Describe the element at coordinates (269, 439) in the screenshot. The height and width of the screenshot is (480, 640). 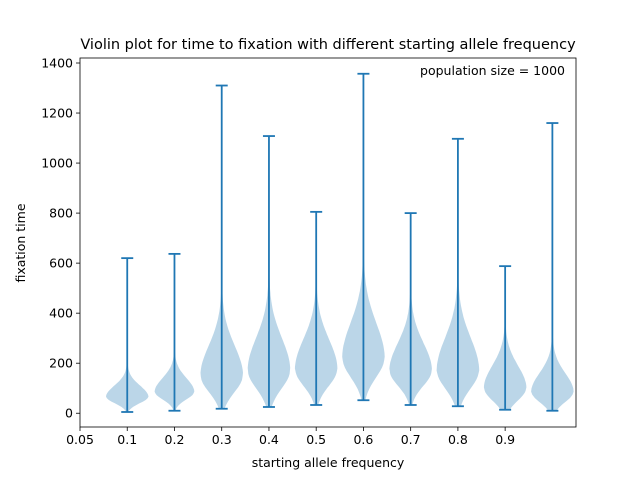
I see `x-tick-label: 0.4` at that location.